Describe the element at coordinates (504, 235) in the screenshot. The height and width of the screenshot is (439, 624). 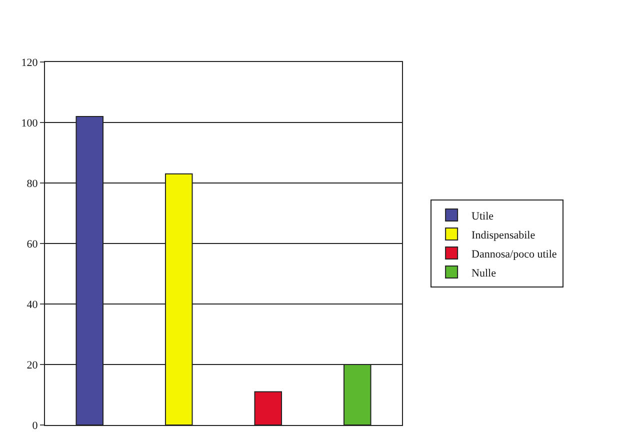
I see `legend-label: Indispensabile` at that location.